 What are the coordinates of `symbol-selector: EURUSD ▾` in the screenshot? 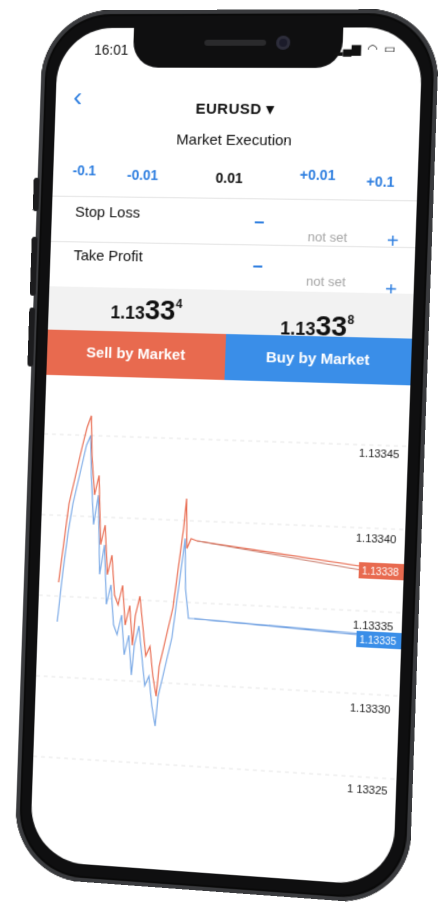 It's located at (235, 109).